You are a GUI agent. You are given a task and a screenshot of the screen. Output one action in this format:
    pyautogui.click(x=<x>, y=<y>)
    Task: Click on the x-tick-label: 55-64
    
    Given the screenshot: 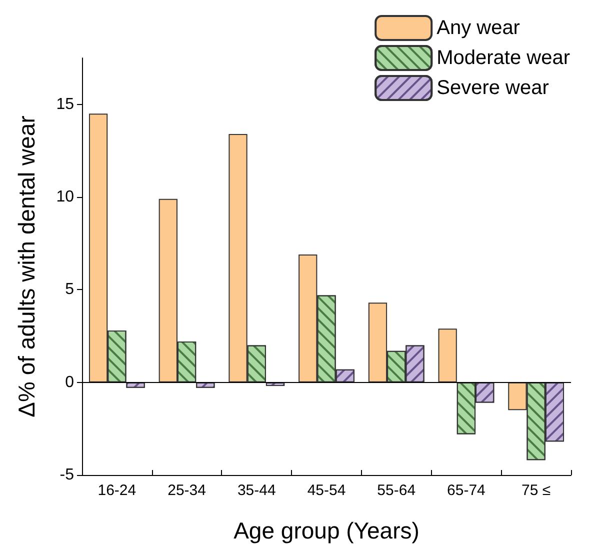 What is the action you would take?
    pyautogui.click(x=396, y=490)
    